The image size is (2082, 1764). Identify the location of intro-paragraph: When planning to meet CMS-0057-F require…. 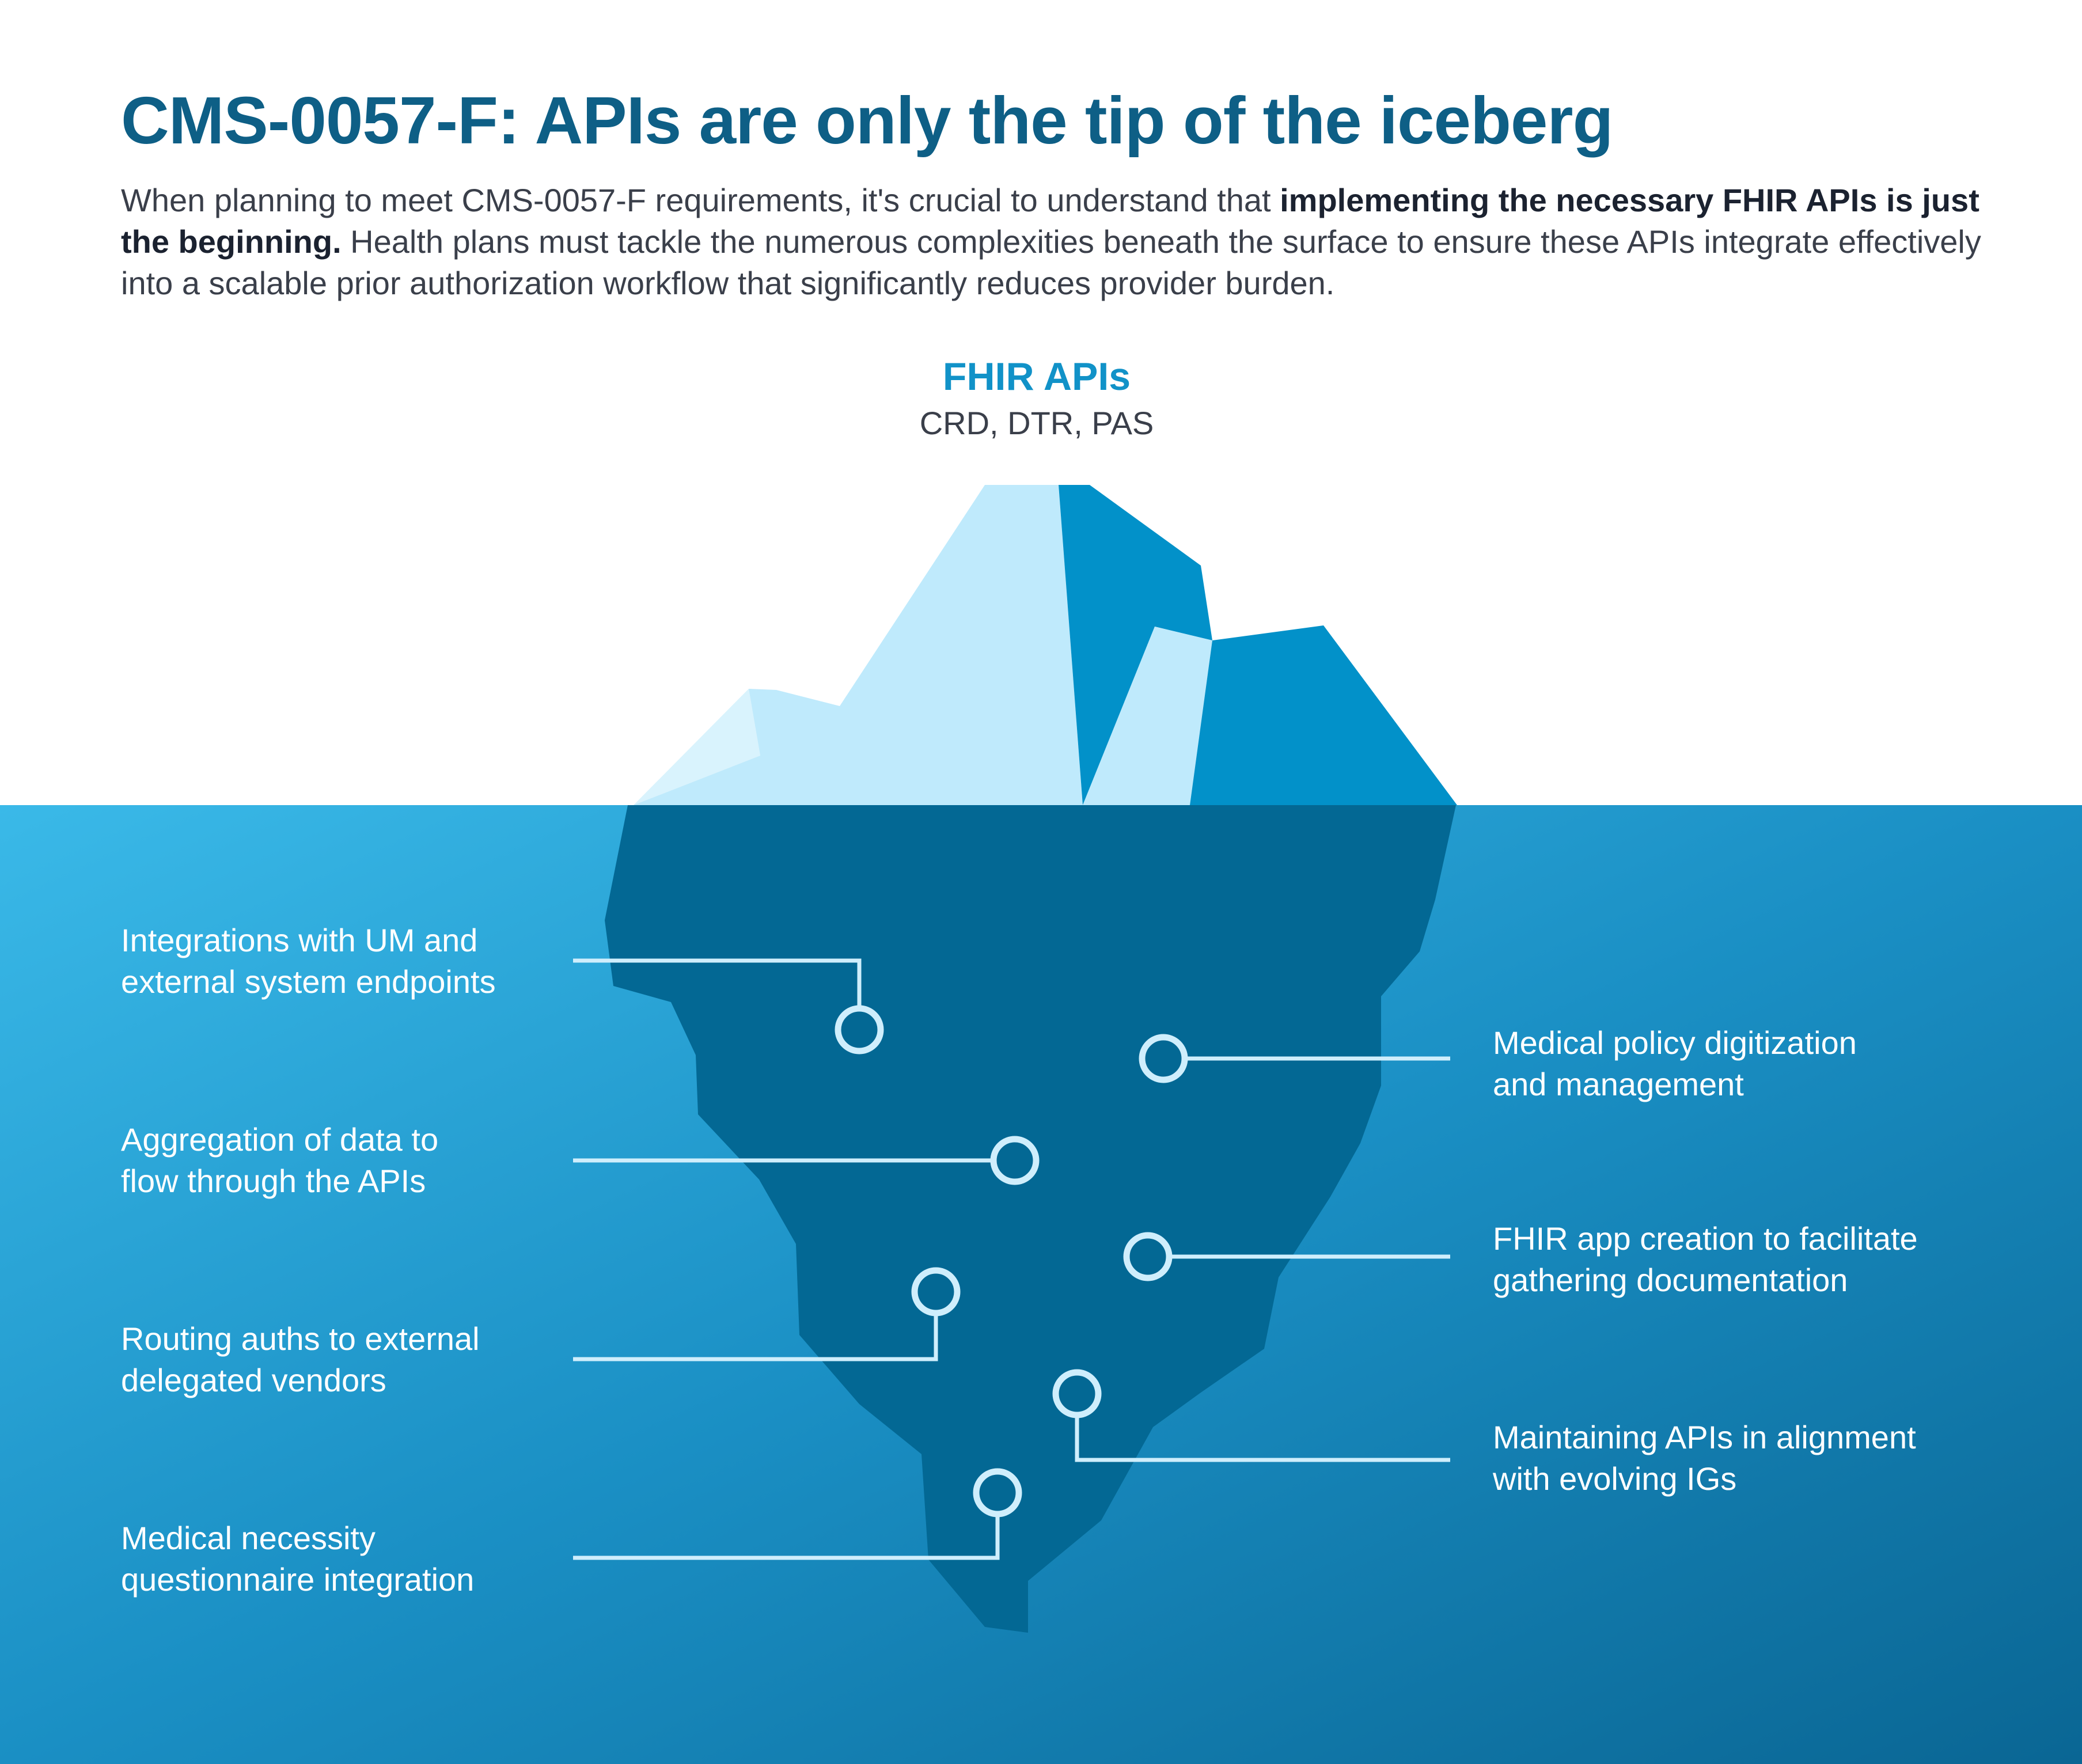
(1057, 242).